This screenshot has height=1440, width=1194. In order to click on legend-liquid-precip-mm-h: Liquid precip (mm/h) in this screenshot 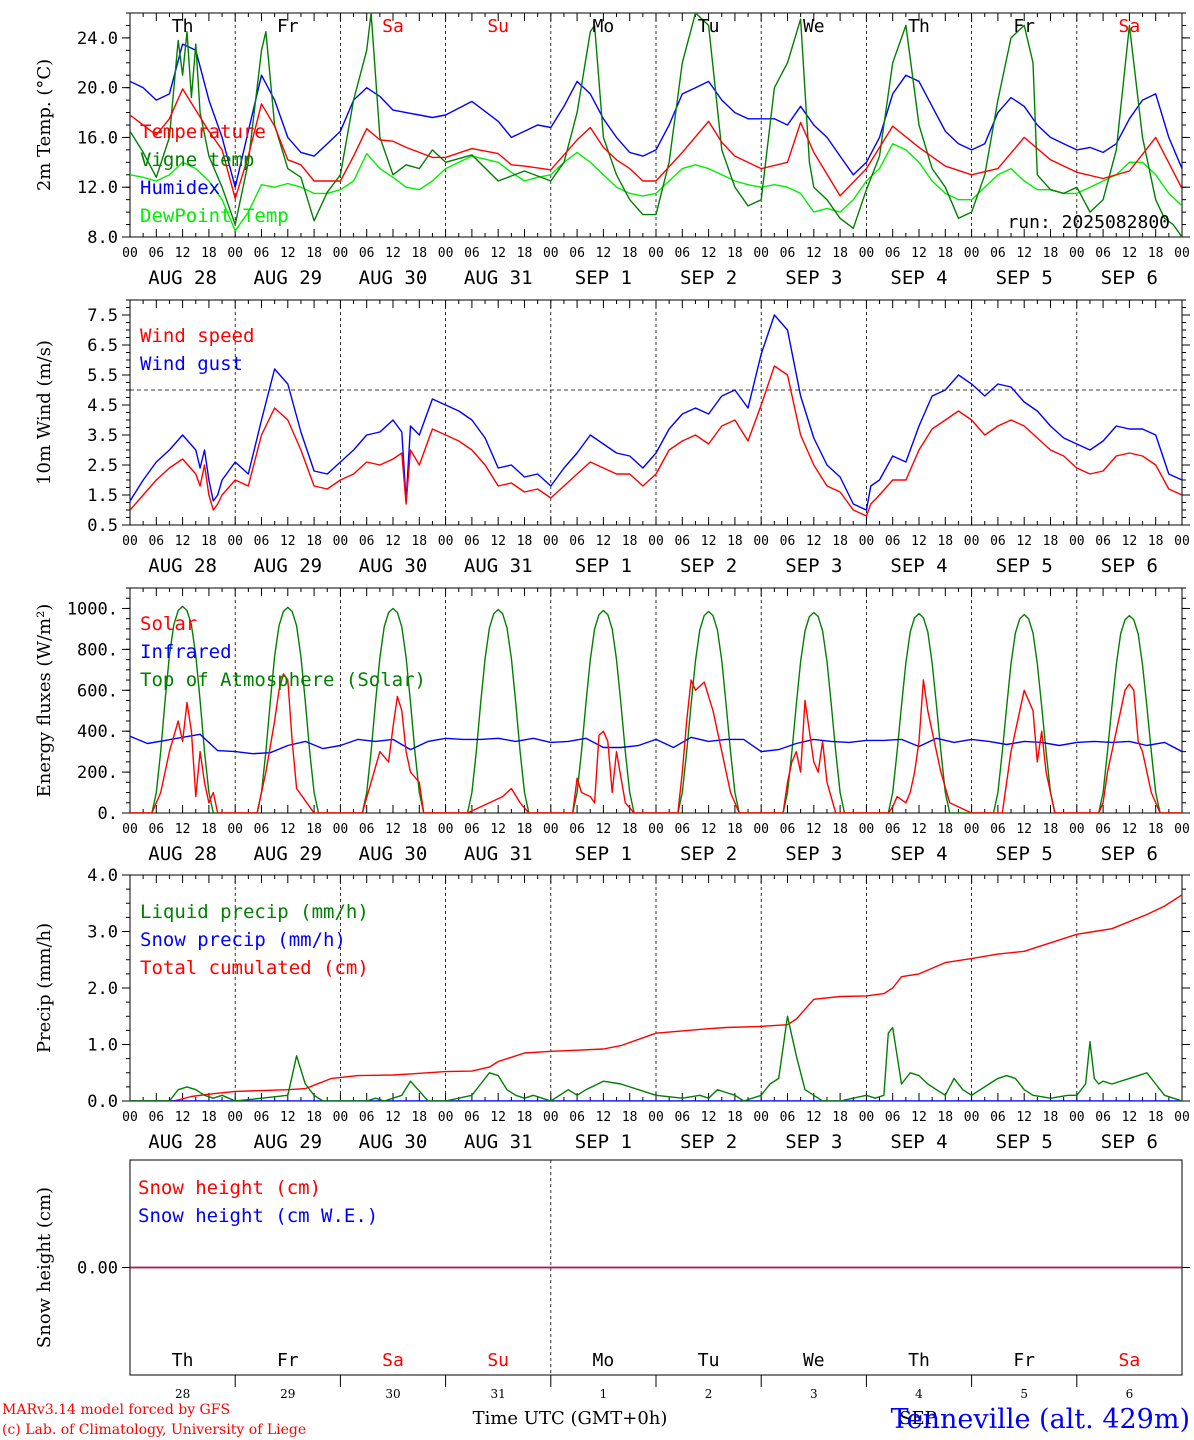, I will do `click(254, 912)`.